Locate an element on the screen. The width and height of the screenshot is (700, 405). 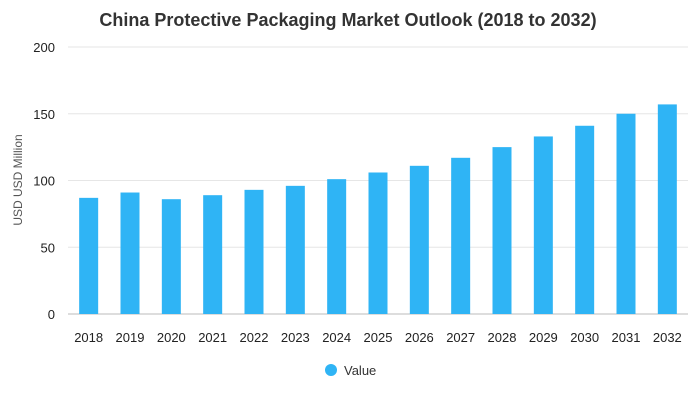
bar-2025 is located at coordinates (378, 243).